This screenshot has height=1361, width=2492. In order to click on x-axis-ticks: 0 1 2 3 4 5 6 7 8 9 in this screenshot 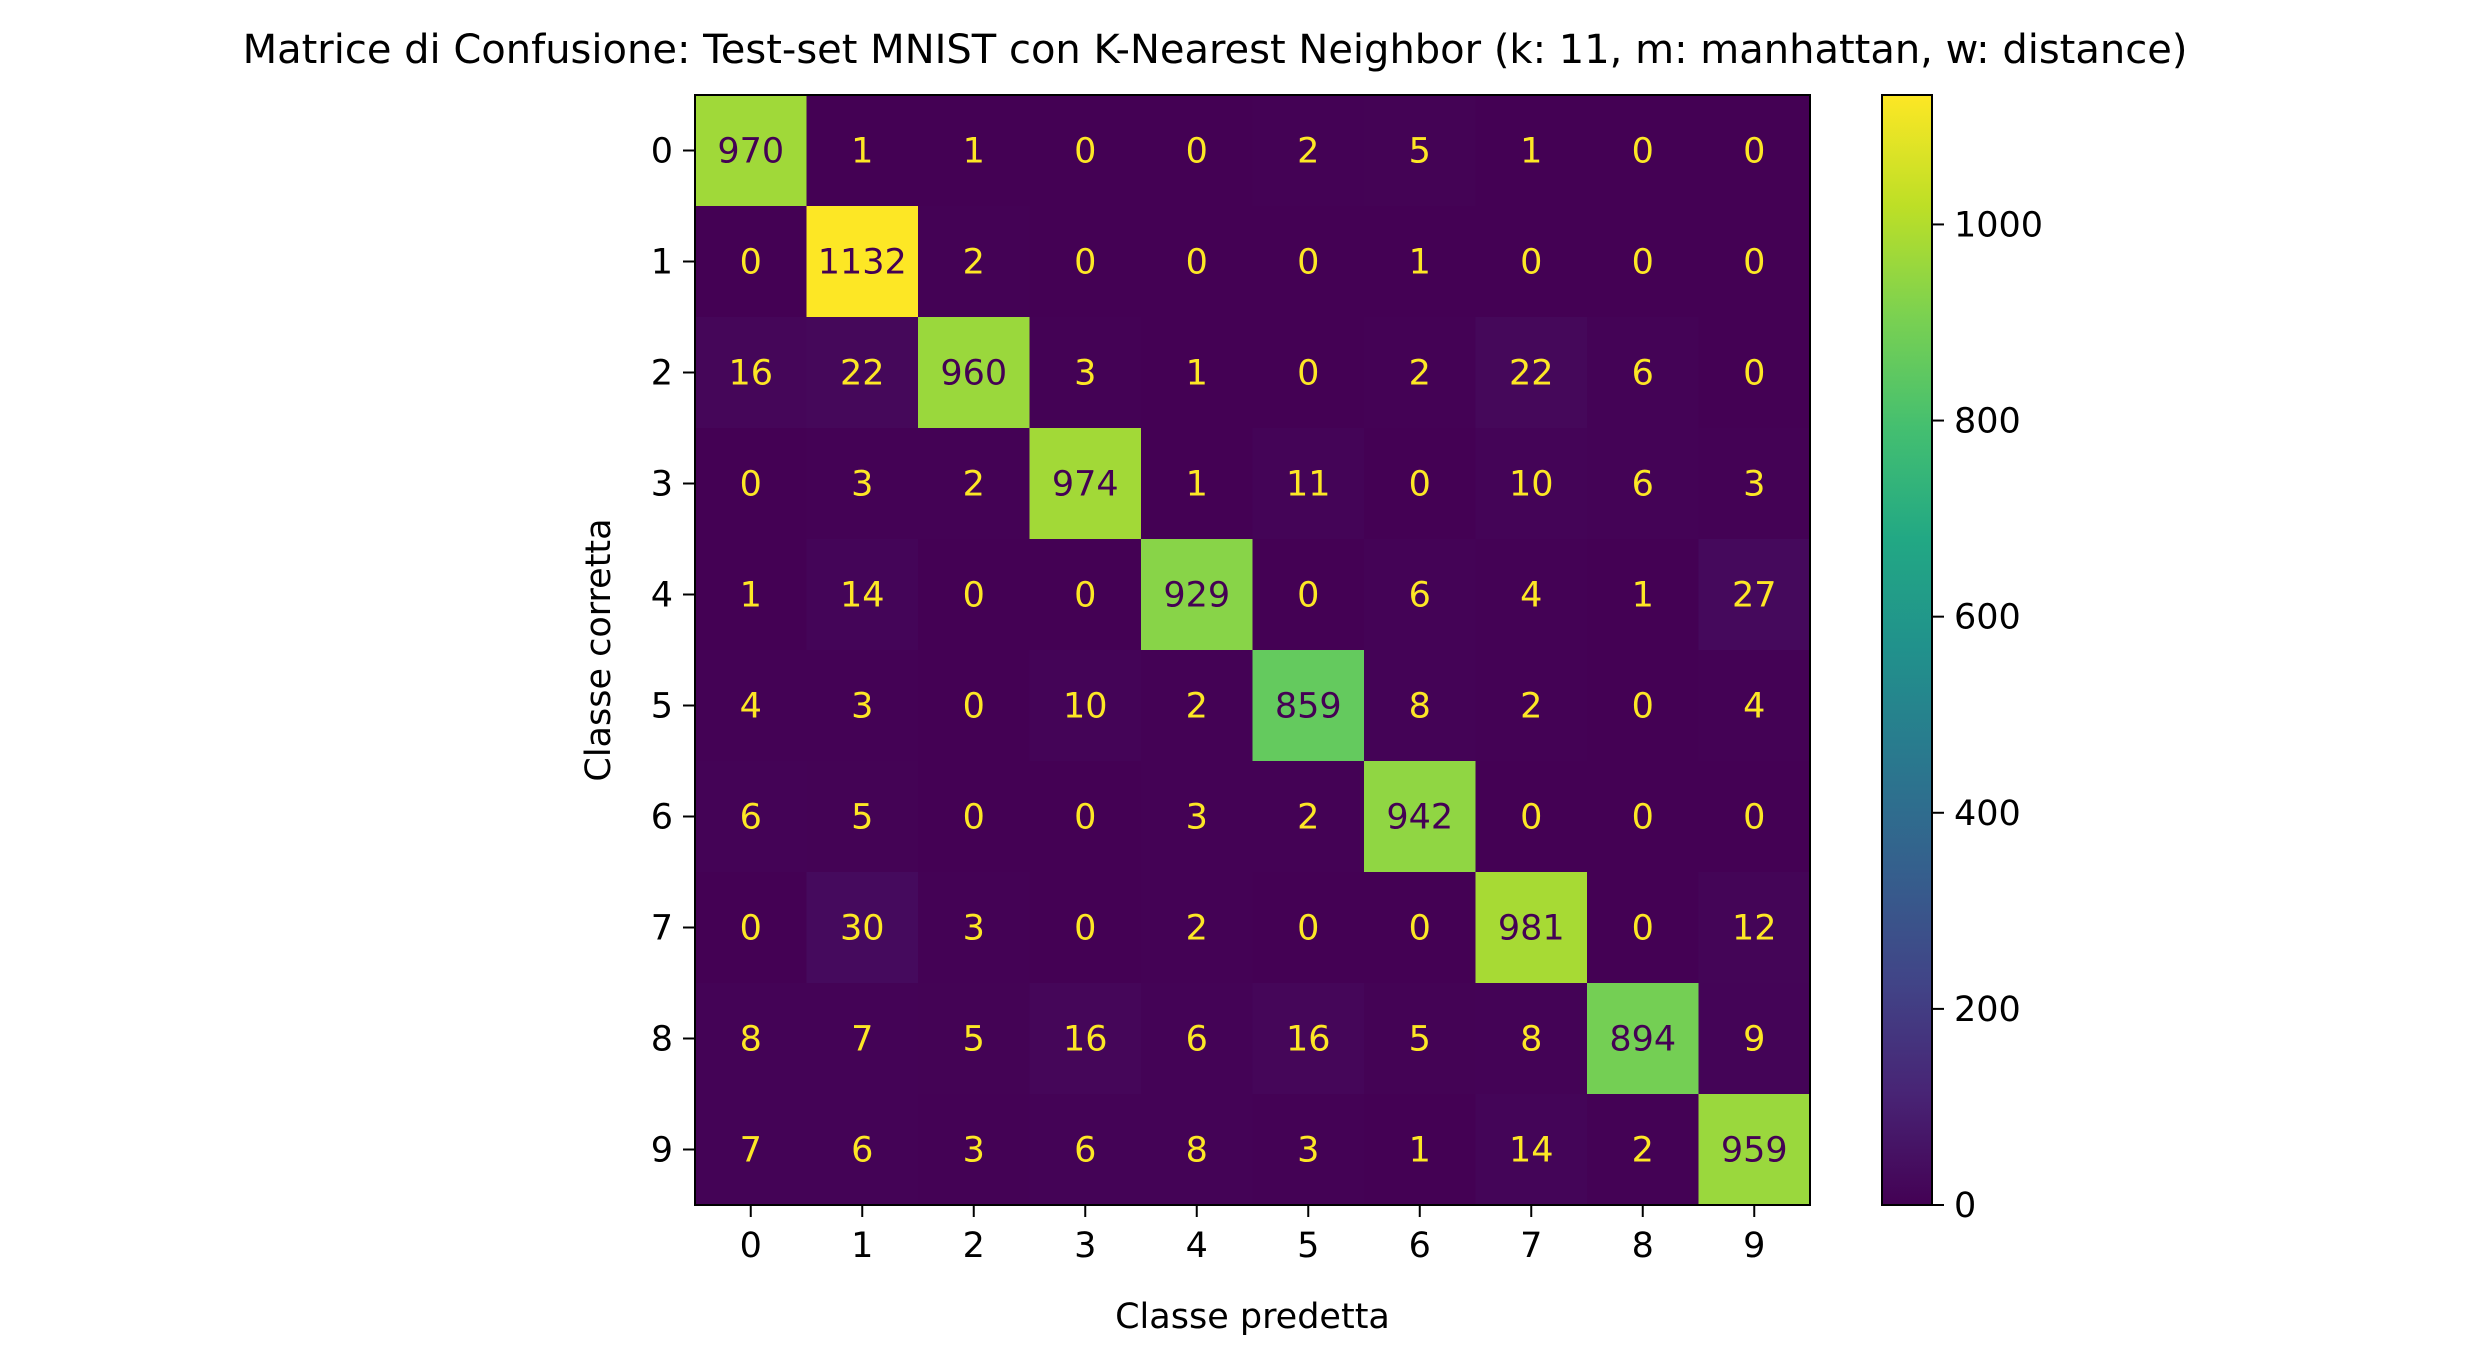, I will do `click(1252, 1235)`.